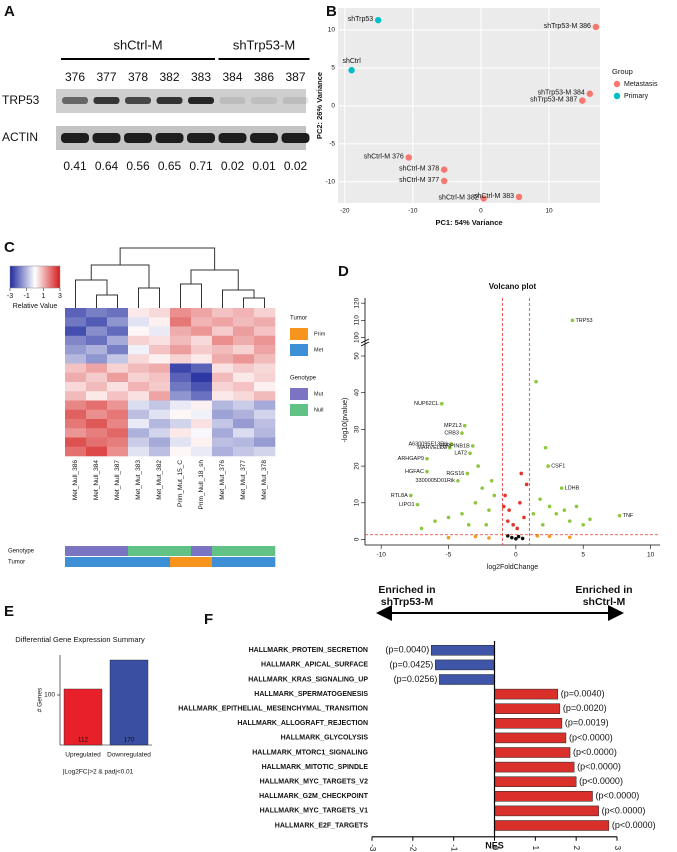 This screenshot has height=852, width=677. What do you see at coordinates (384, 156) in the screenshot?
I see `point-label: shCtrl-M 376` at bounding box center [384, 156].